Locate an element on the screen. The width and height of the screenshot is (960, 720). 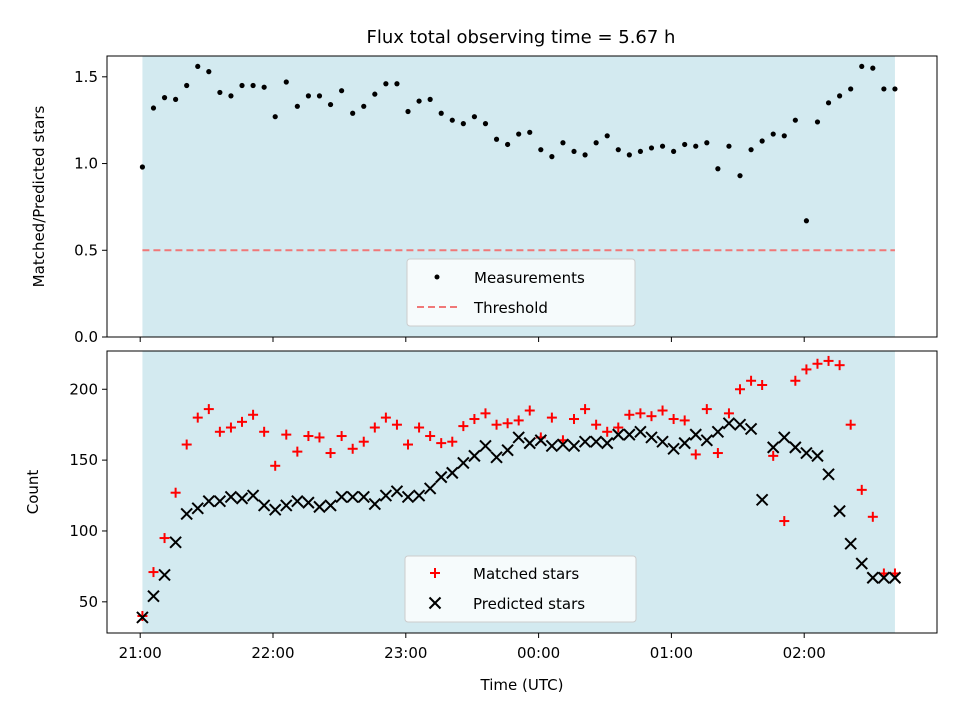
legend-predicted-marker is located at coordinates (435, 603).